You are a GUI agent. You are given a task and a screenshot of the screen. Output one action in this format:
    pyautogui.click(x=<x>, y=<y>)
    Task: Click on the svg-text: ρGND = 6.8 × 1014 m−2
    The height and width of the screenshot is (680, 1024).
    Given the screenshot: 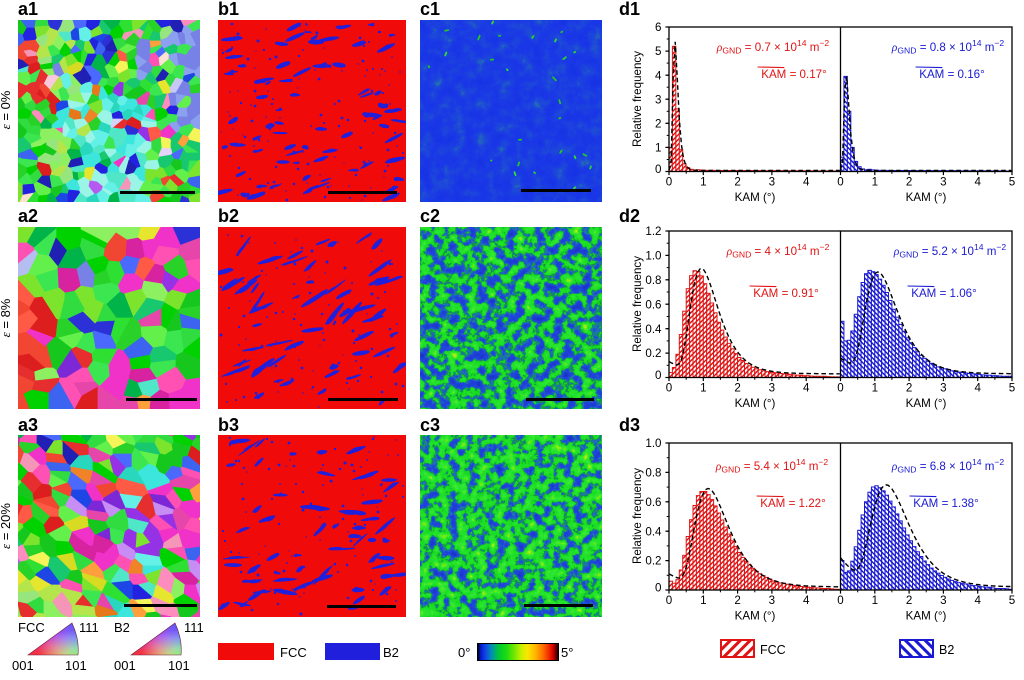 What is the action you would take?
    pyautogui.click(x=948, y=466)
    